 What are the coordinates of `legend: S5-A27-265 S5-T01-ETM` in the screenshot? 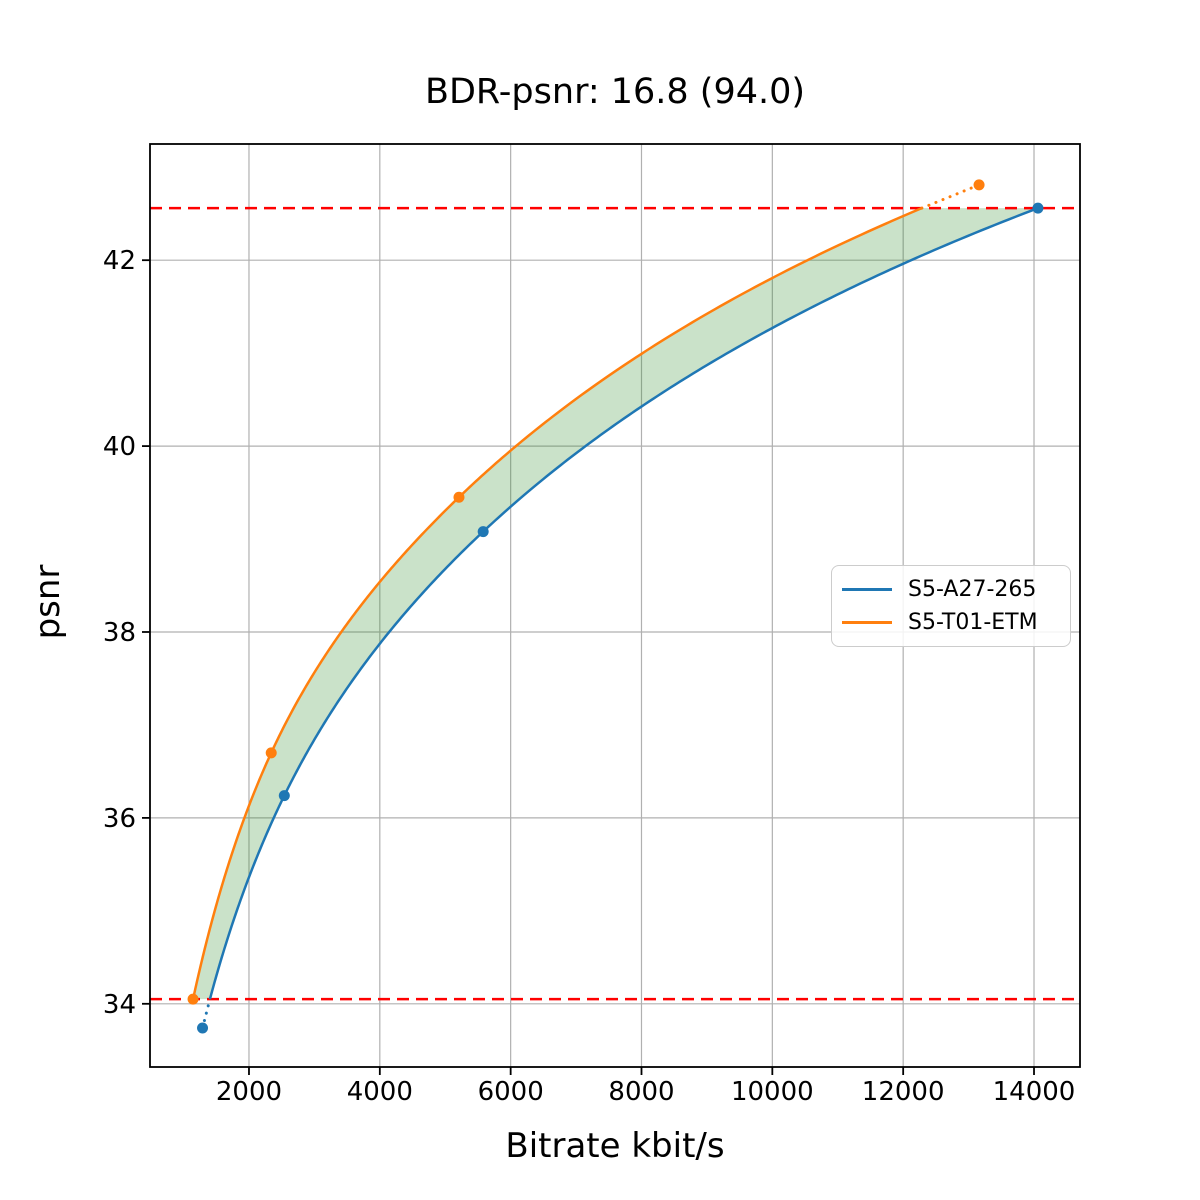 It's located at (951, 606).